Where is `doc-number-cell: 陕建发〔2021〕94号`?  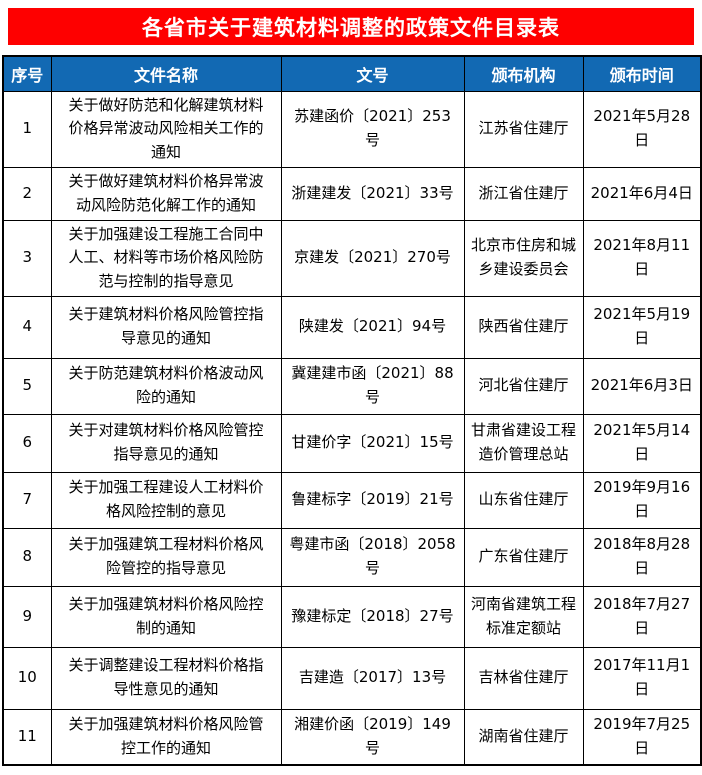
doc-number-cell: 陕建发〔2021〕94号 is located at coordinates (372, 327).